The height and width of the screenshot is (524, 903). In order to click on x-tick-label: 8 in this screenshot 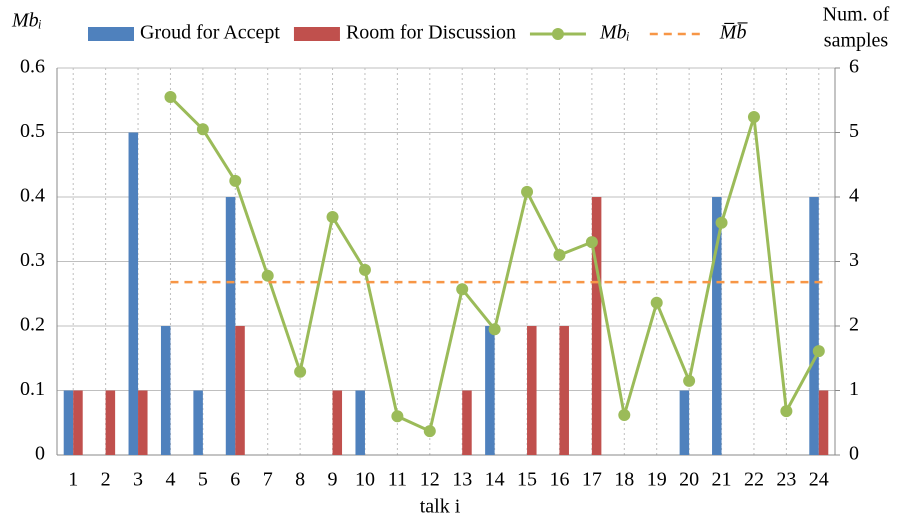, I will do `click(300, 480)`.